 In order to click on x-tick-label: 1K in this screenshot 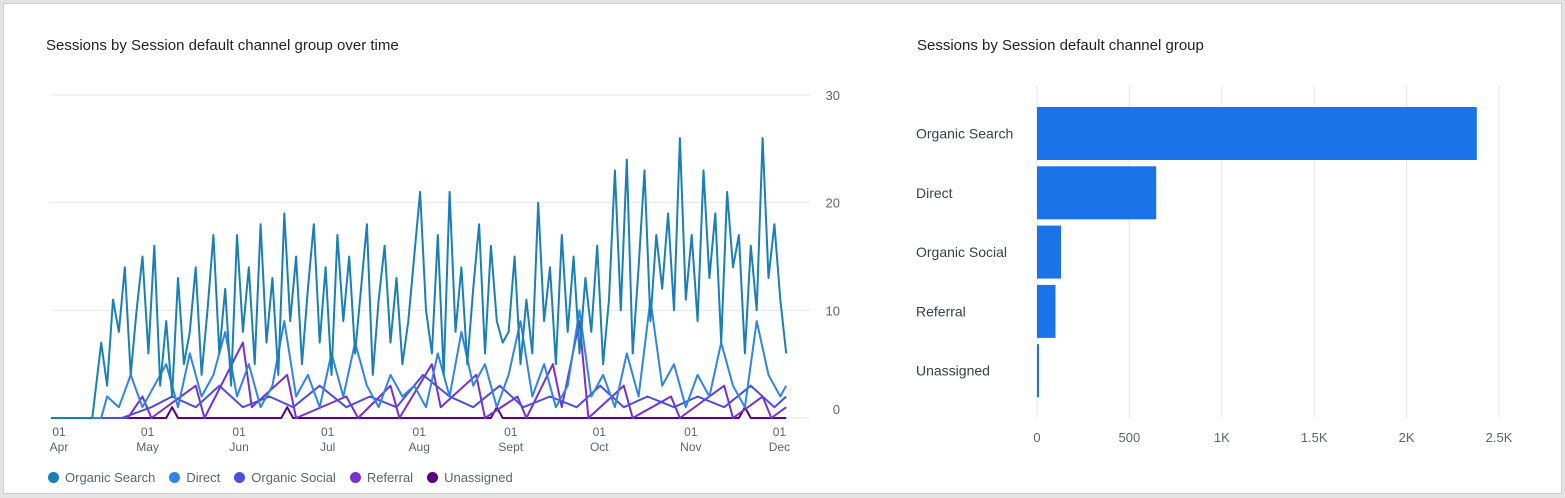, I will do `click(1222, 437)`.